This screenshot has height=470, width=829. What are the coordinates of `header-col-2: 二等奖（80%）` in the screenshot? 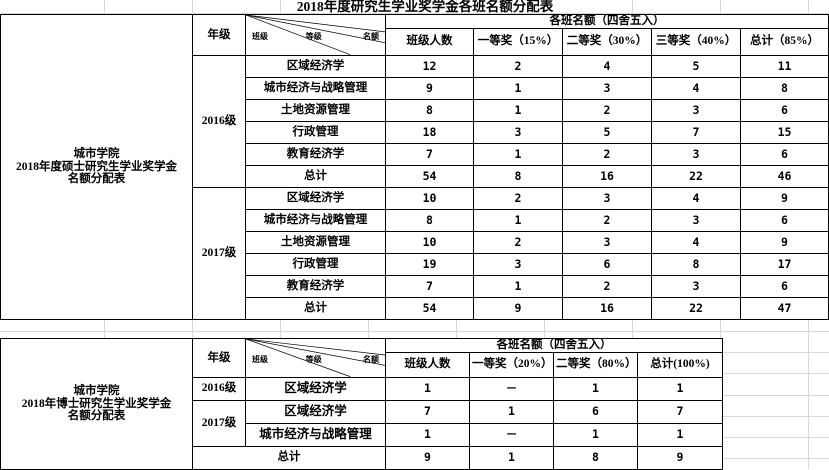 It's located at (595, 364).